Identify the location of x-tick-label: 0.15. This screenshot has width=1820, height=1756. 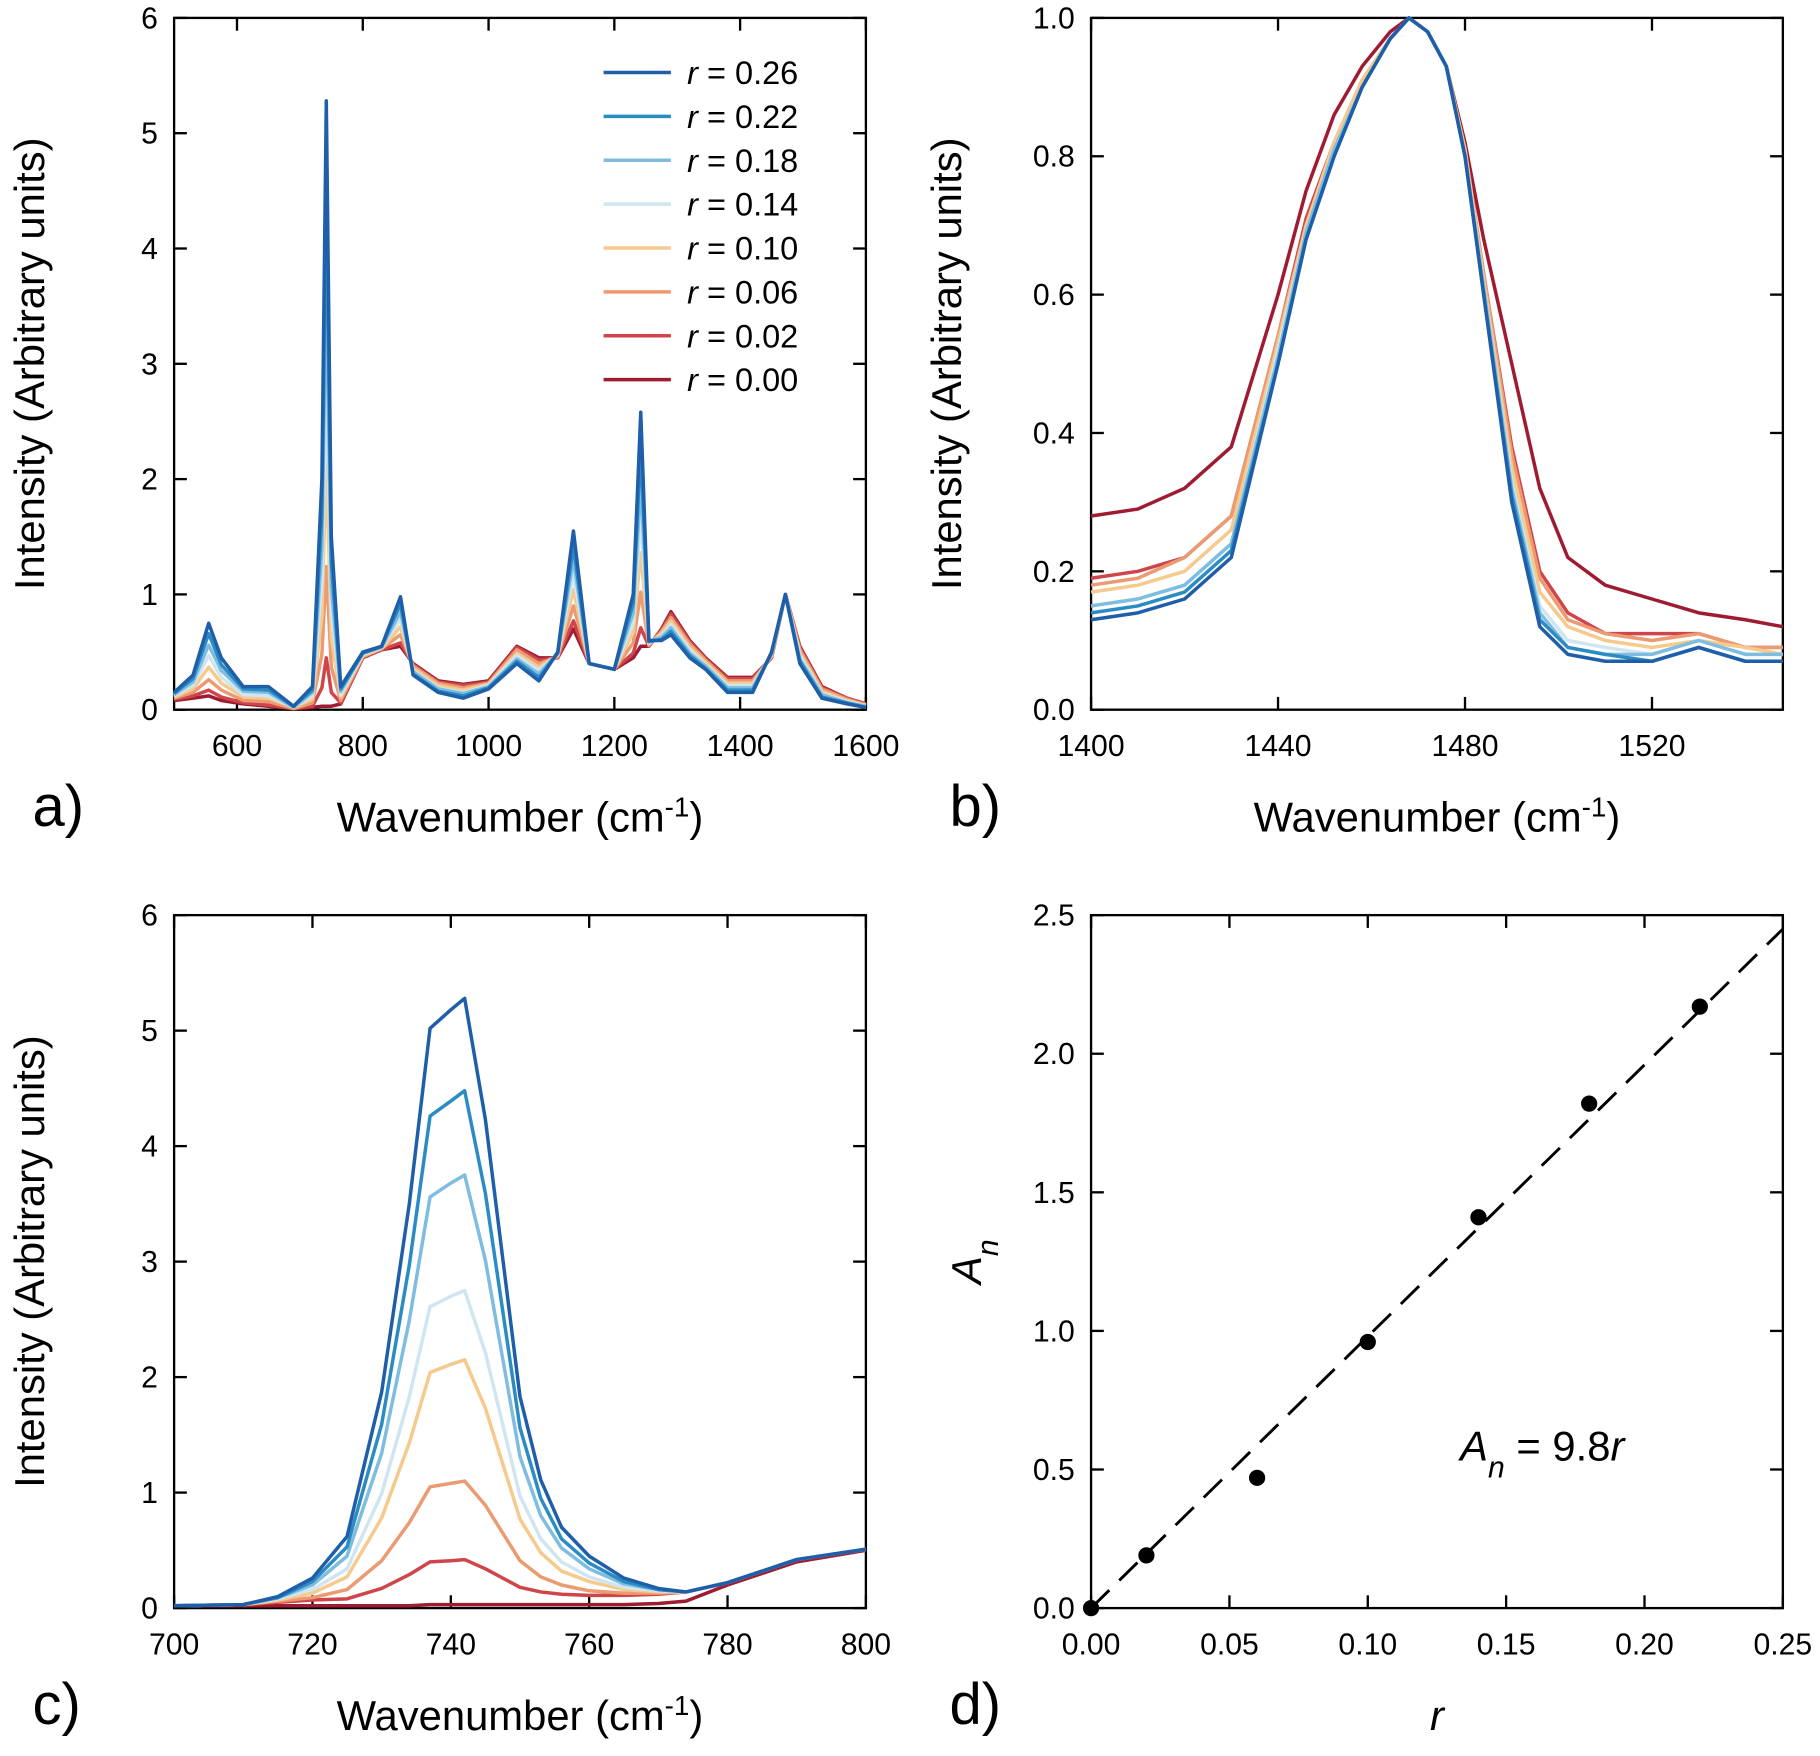
(1506, 1645).